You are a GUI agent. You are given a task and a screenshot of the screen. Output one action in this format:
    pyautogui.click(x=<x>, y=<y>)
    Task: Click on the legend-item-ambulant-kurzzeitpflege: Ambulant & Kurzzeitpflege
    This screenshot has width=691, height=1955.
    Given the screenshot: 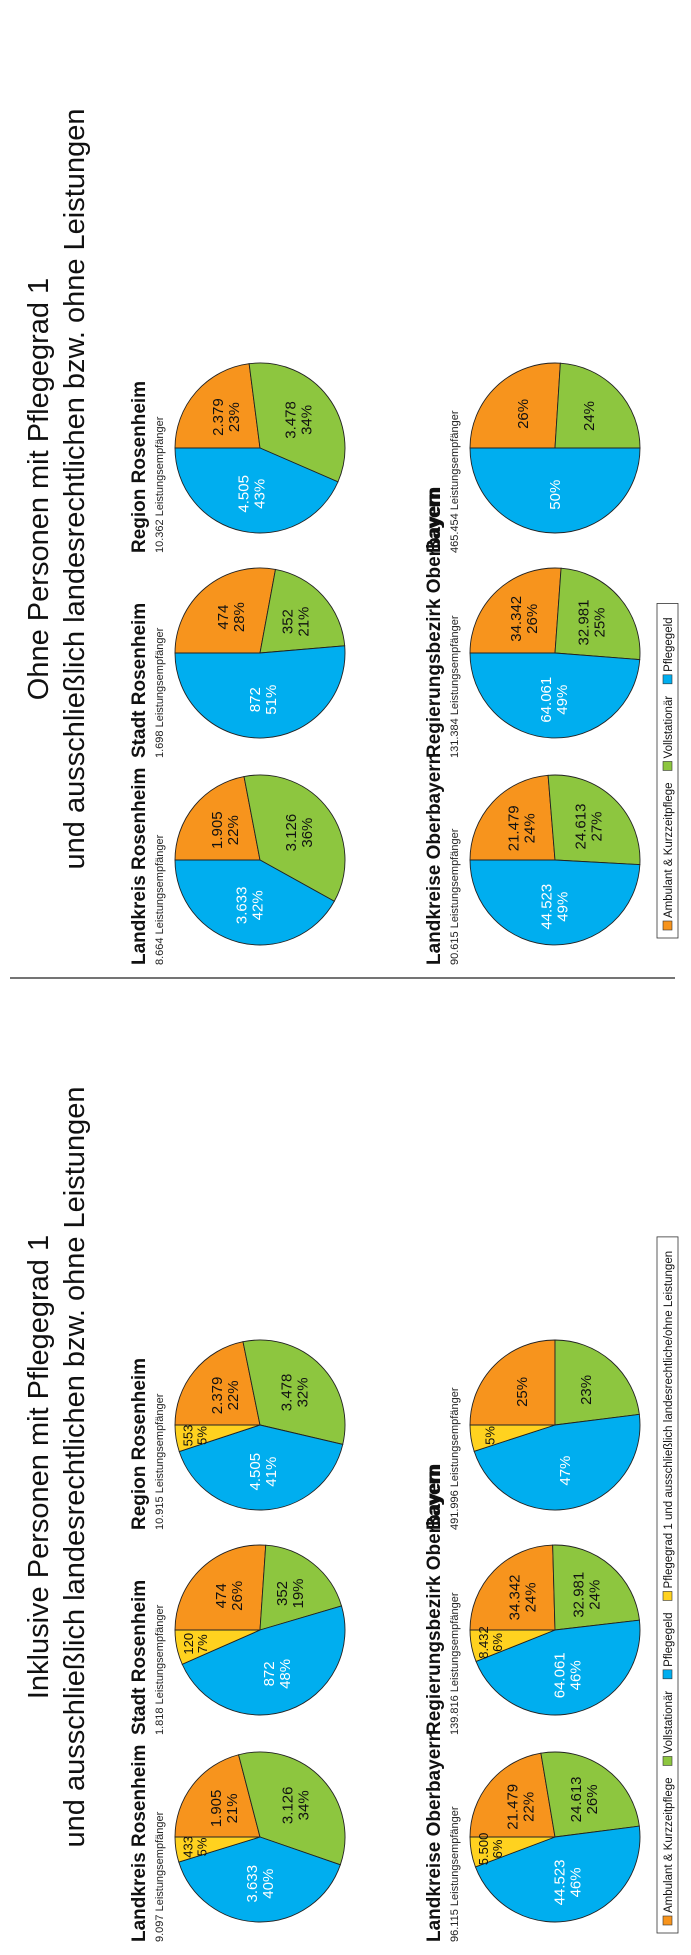 What is the action you would take?
    pyautogui.click(x=668, y=1851)
    